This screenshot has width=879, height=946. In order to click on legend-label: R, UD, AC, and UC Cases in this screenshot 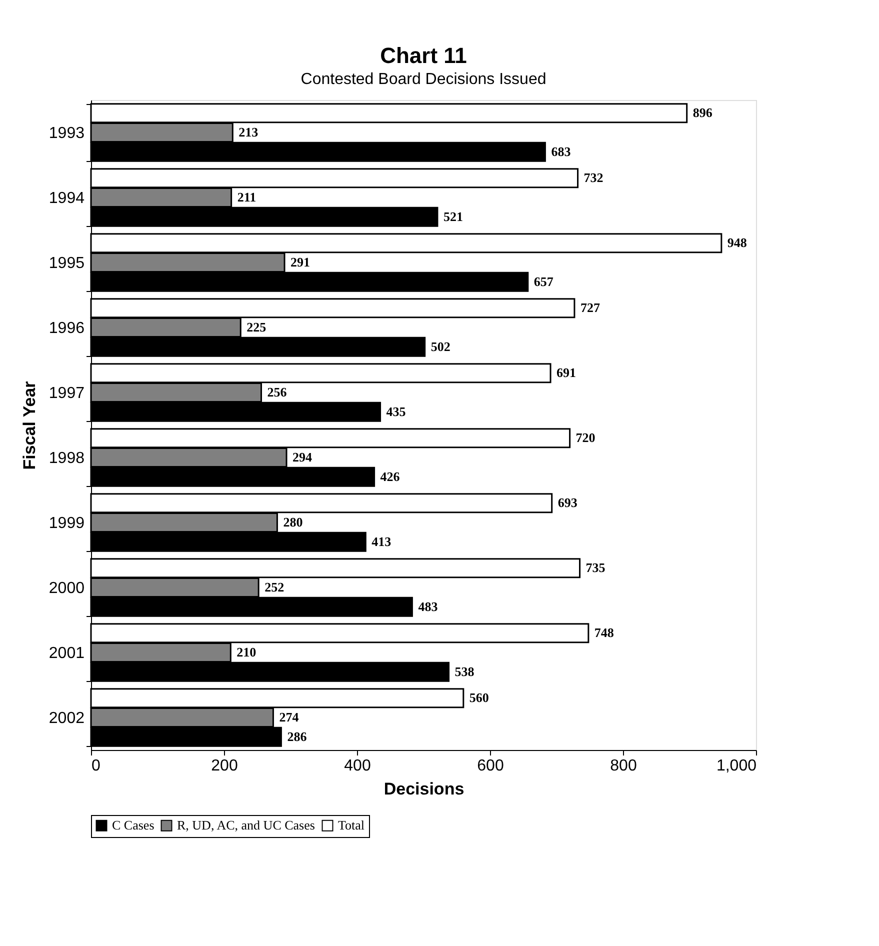, I will do `click(246, 825)`.